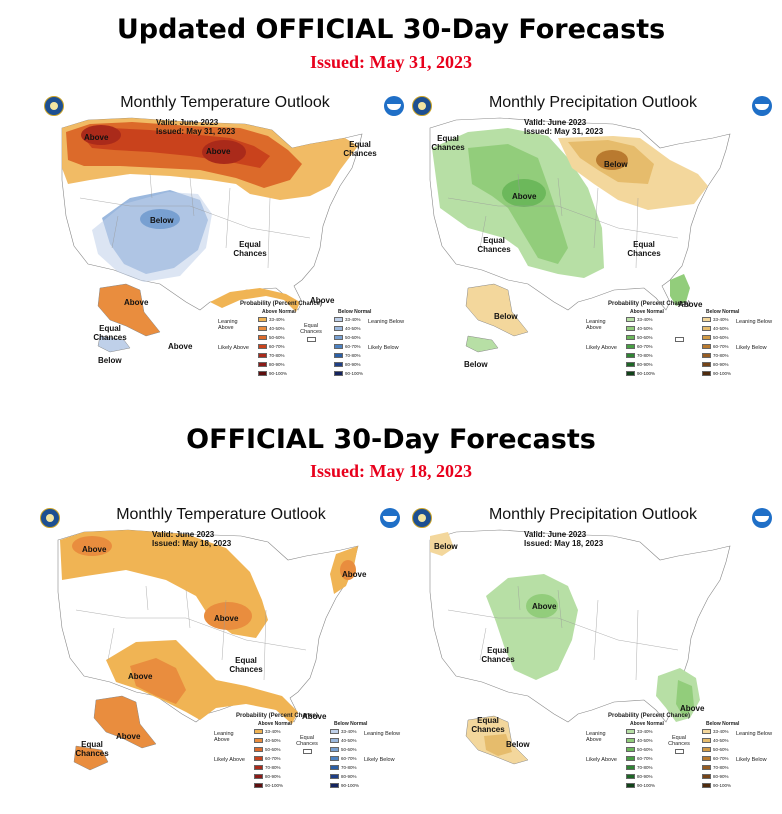 This screenshot has height=814, width=782. What do you see at coordinates (391, 29) in the screenshot?
I see `section-heading-updated: Updated OFFICIAL 30-Day Forecasts` at bounding box center [391, 29].